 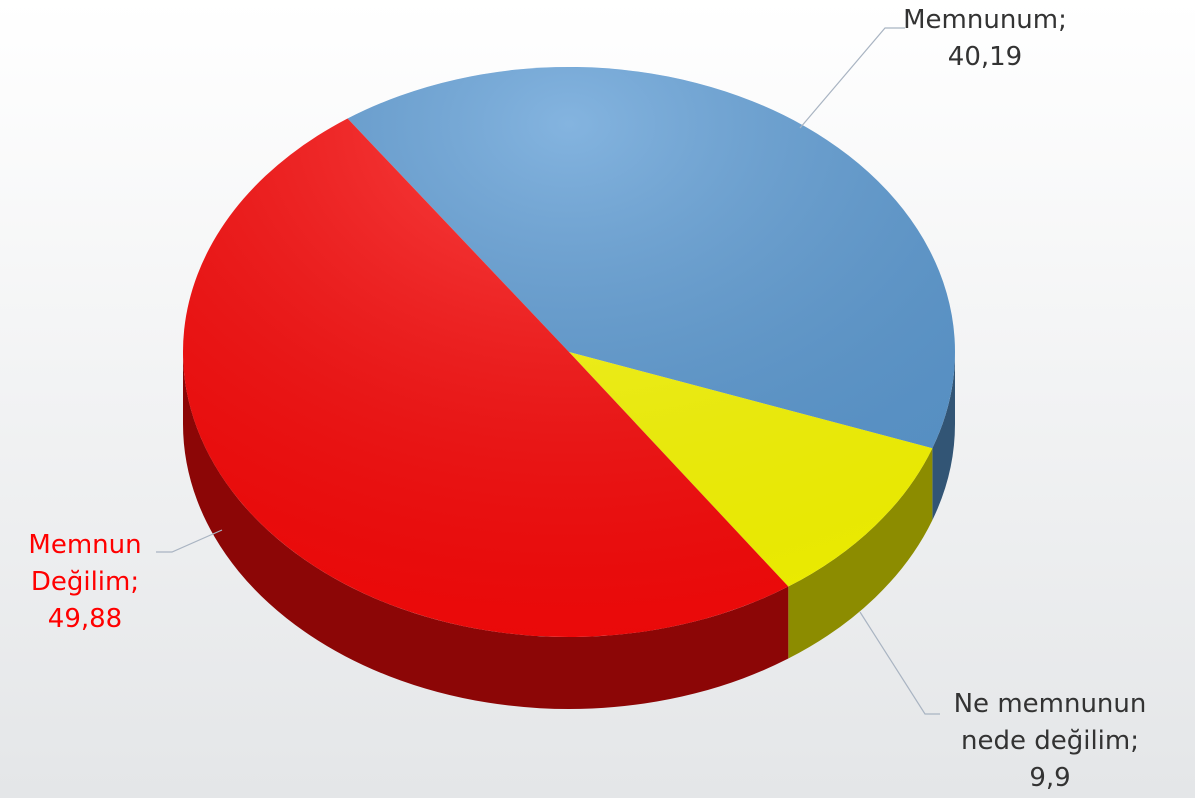 I want to click on label-name: Memnunum, so click(x=981, y=20).